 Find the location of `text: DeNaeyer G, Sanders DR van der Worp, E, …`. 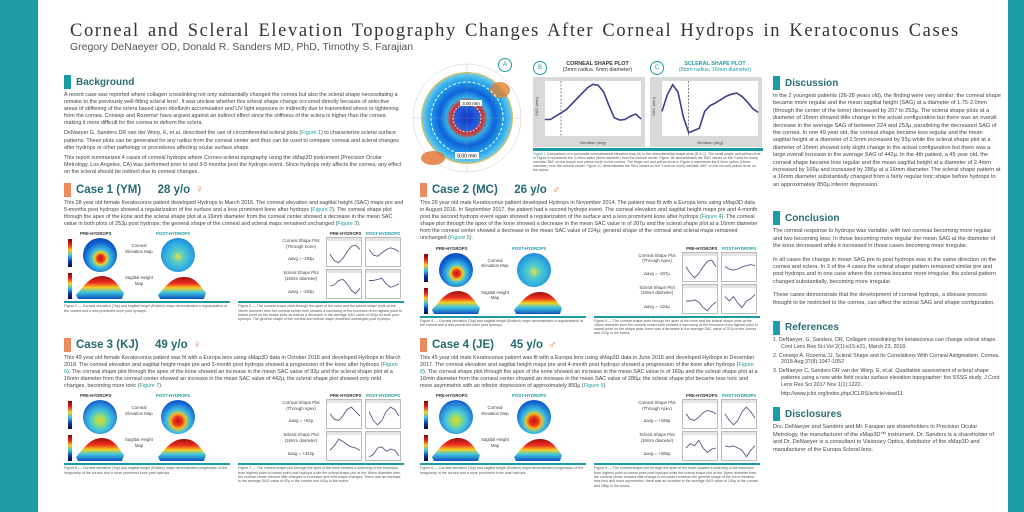

text: DeNaeyer G, Sanders DR van der Worp, E, … is located at coordinates (183, 133).